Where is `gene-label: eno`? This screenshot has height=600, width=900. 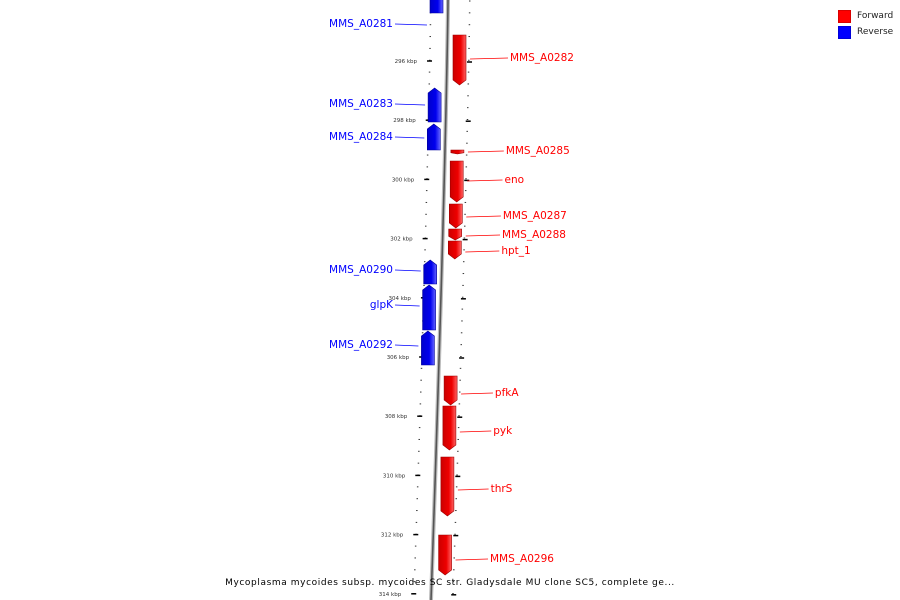
gene-label: eno is located at coordinates (515, 180).